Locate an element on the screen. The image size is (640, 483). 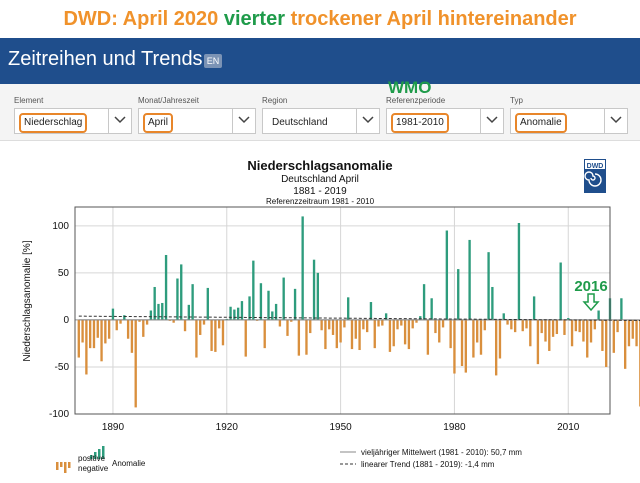
bar-1937 is located at coordinates (291, 320).